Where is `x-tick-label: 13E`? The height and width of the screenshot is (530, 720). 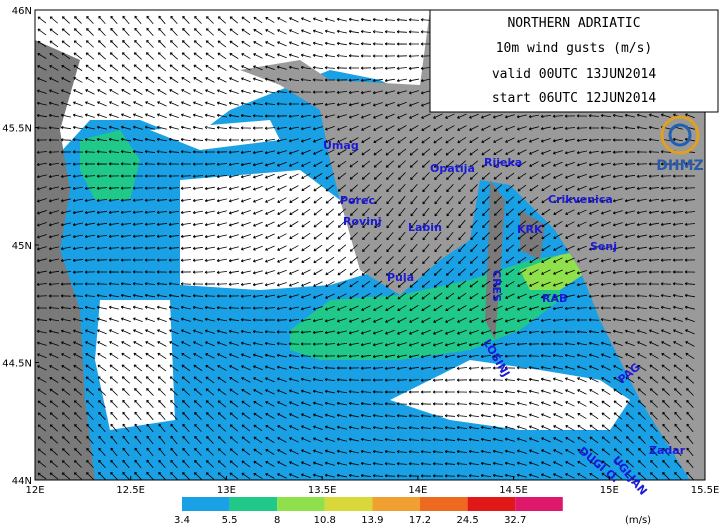 x-tick-label: 13E is located at coordinates (226, 490).